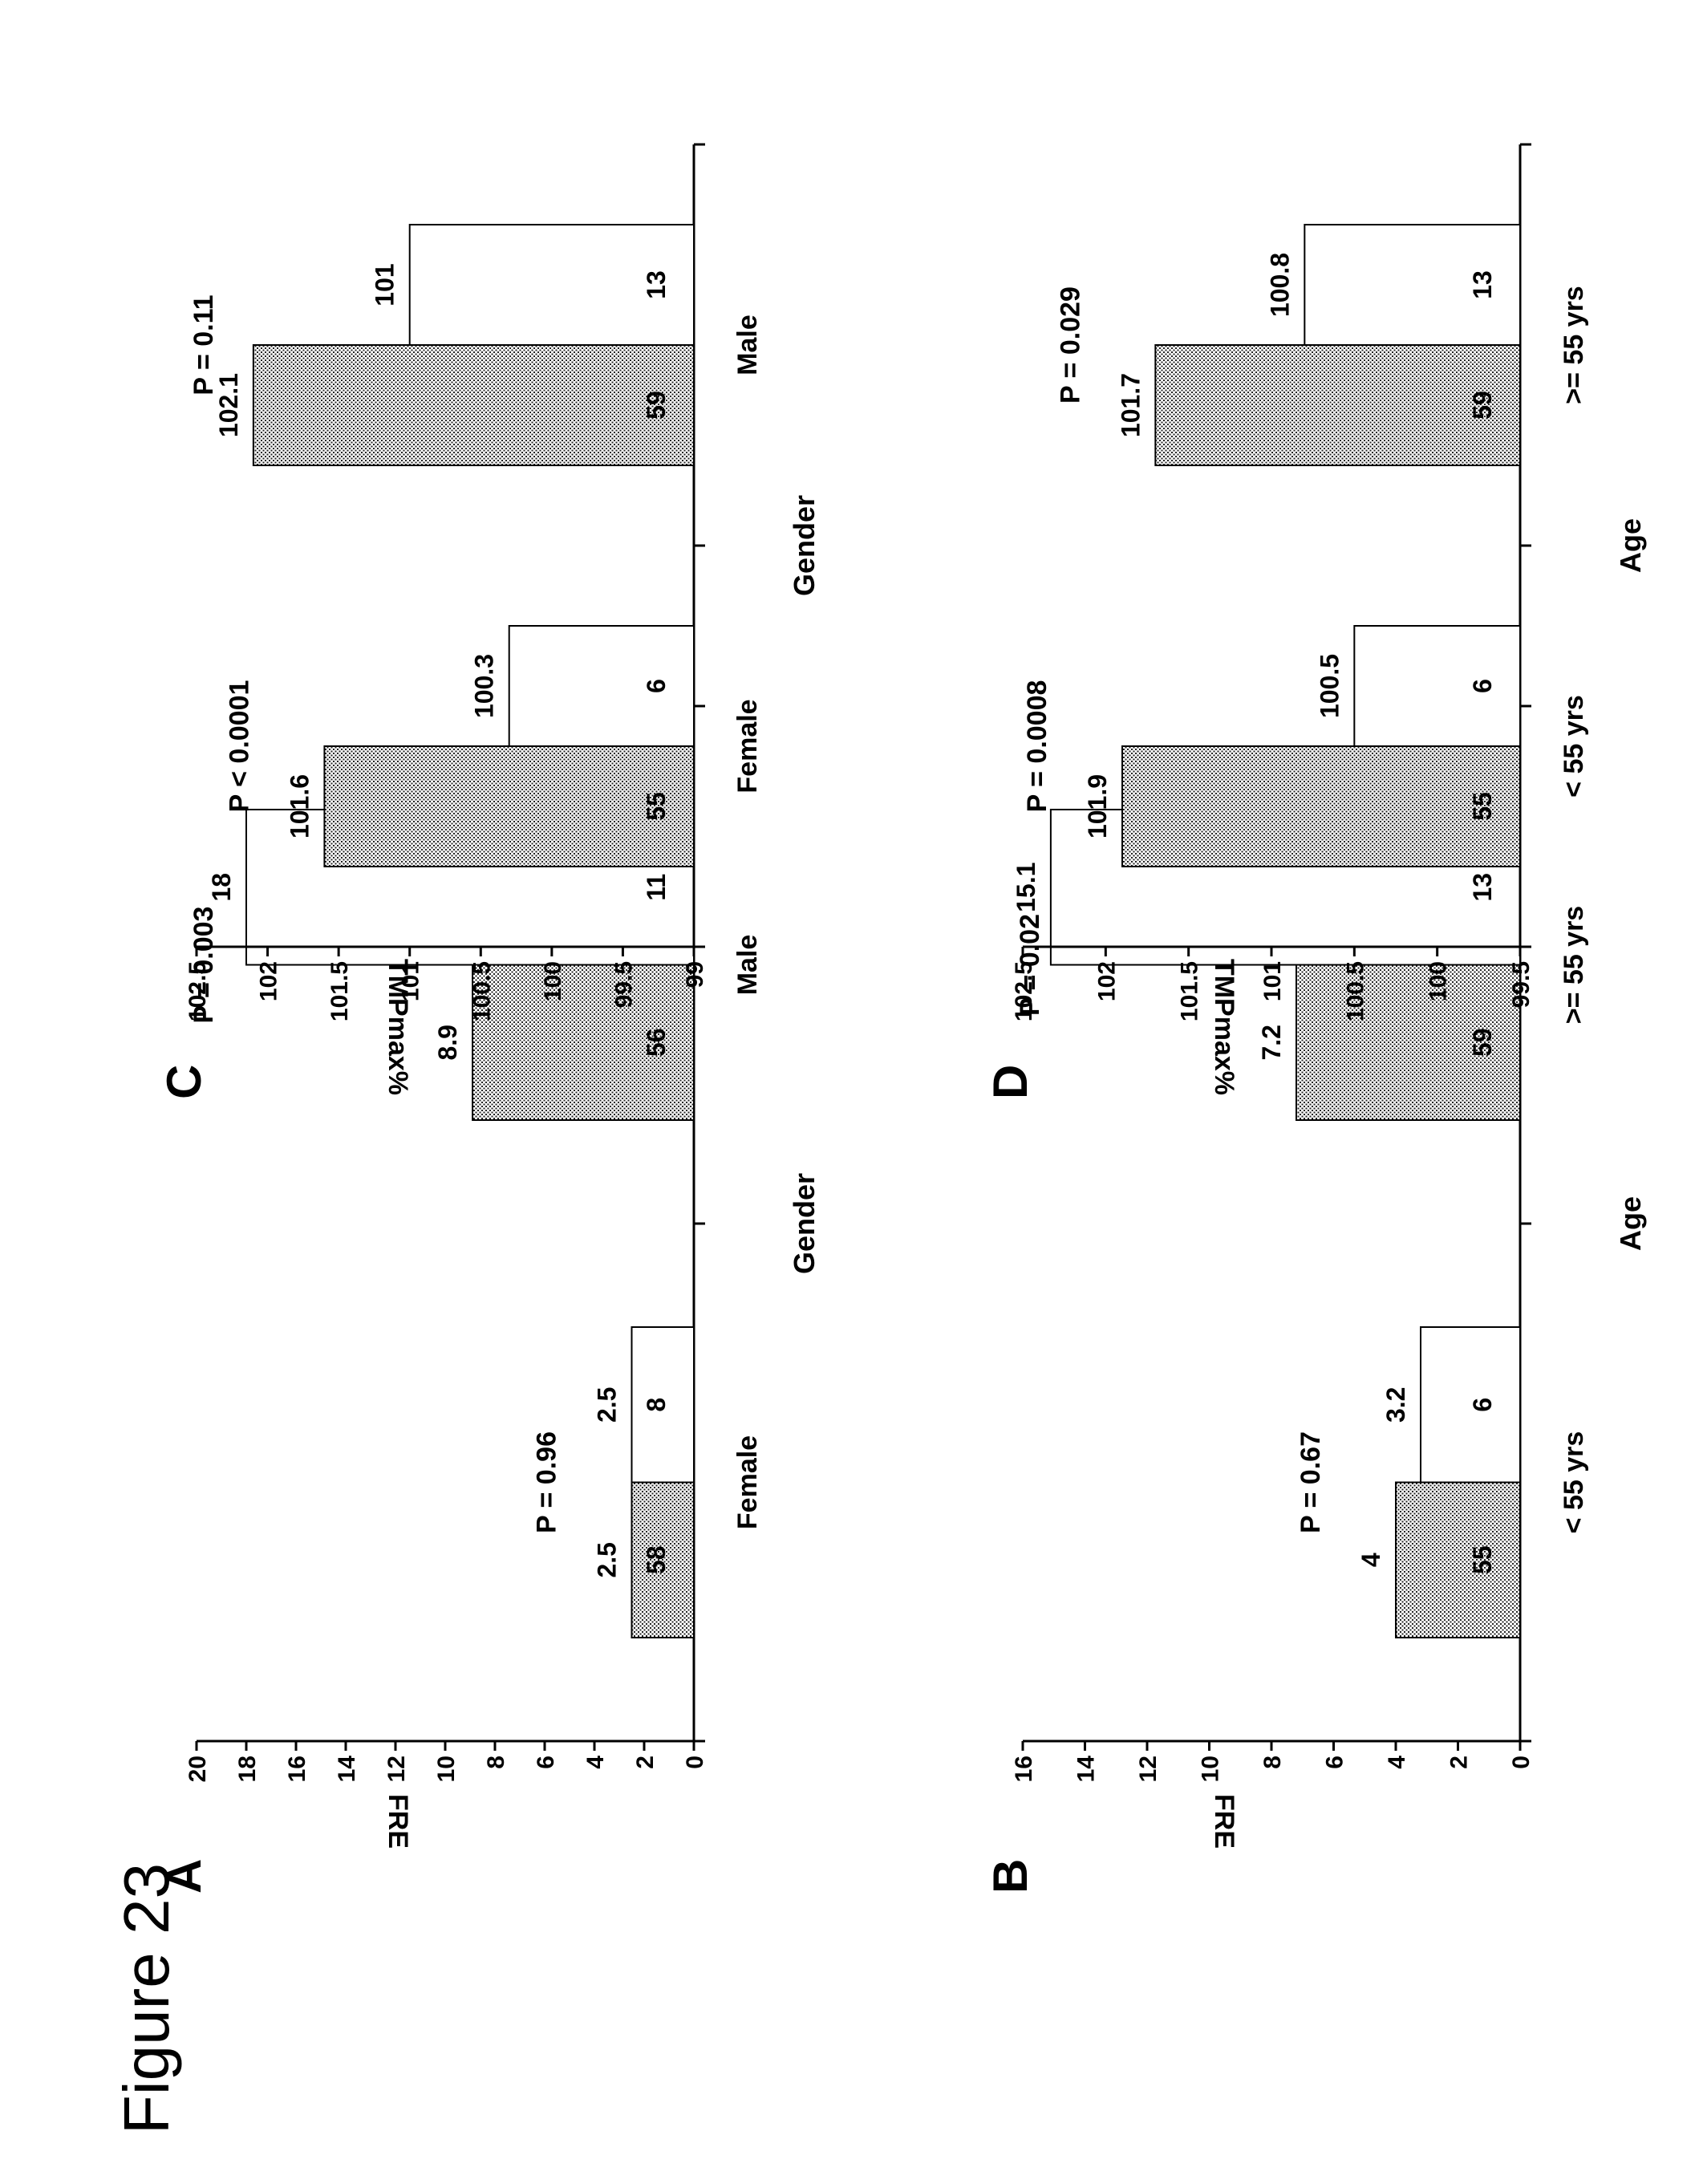 The width and height of the screenshot is (1699, 2184). Describe the element at coordinates (484, 686) in the screenshot. I see `bar-value-label: 100.3` at that location.